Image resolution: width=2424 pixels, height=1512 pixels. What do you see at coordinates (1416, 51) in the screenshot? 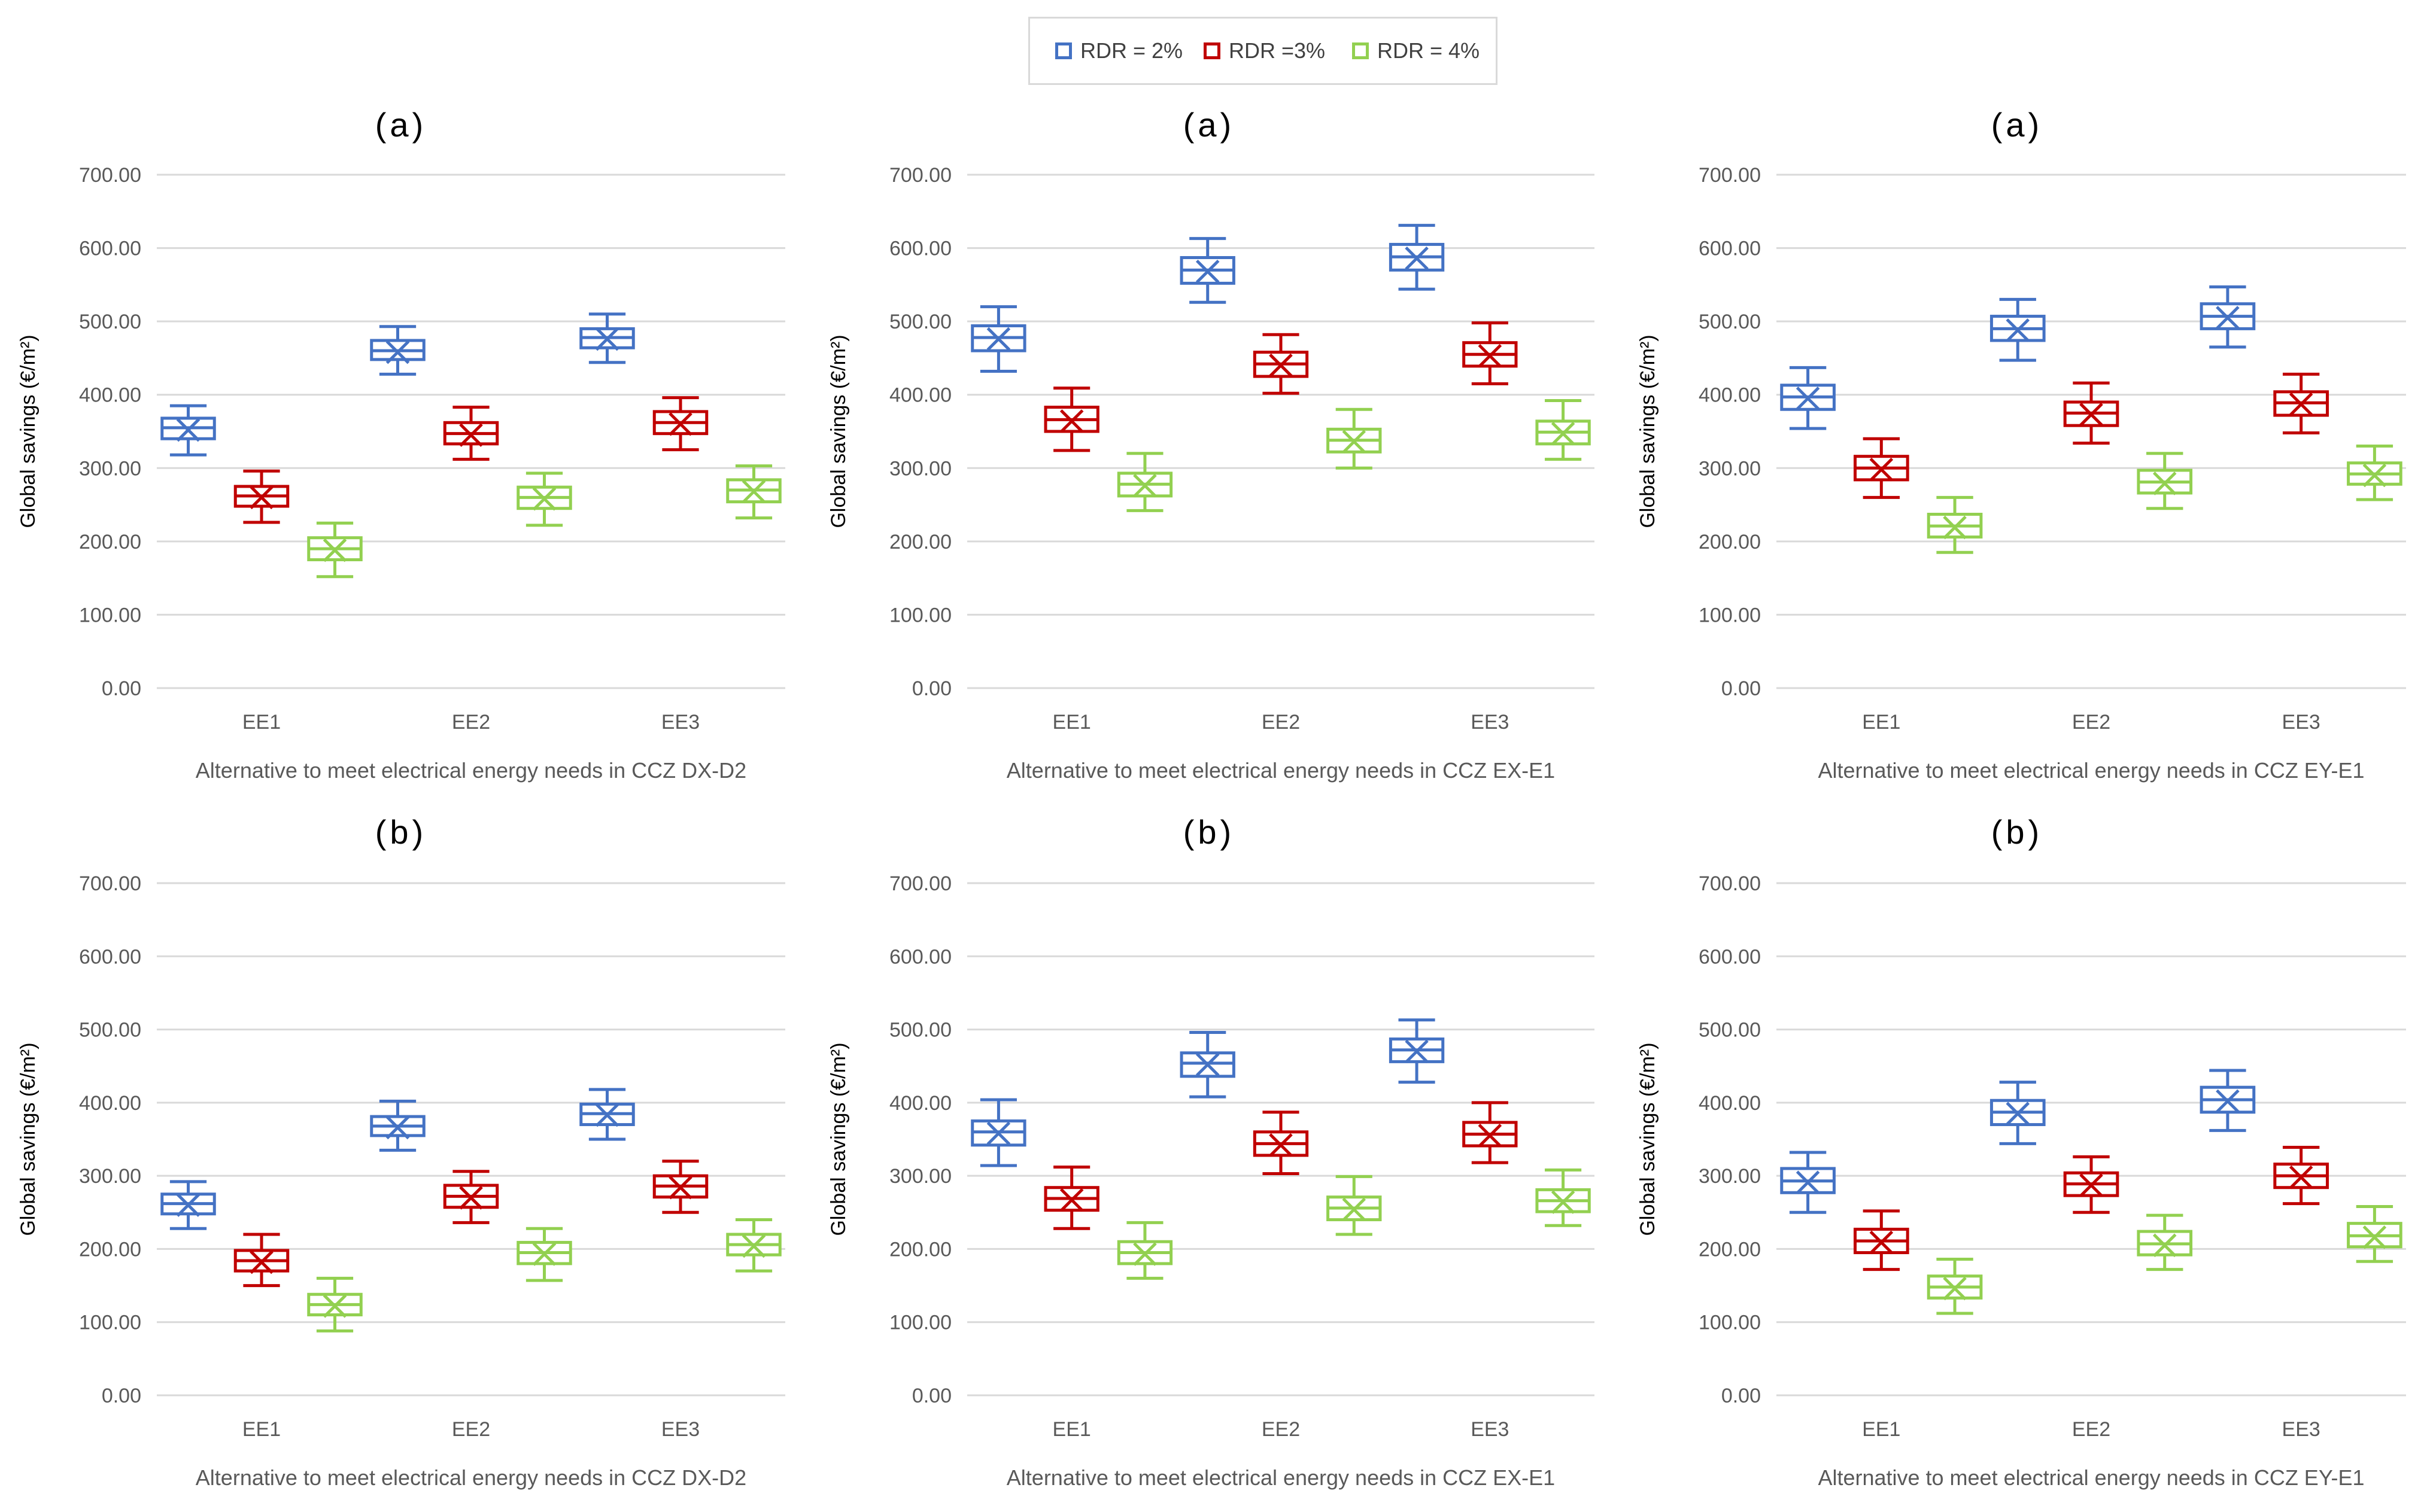
I see `legend-item-rdr-4: RDR = 4%` at bounding box center [1416, 51].